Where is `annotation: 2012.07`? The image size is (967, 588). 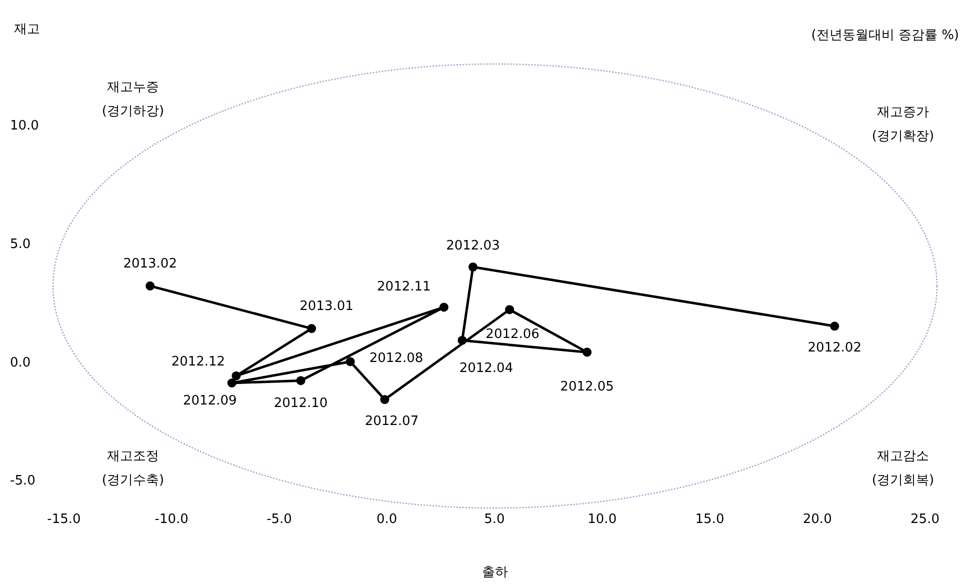
annotation: 2012.07 is located at coordinates (391, 422).